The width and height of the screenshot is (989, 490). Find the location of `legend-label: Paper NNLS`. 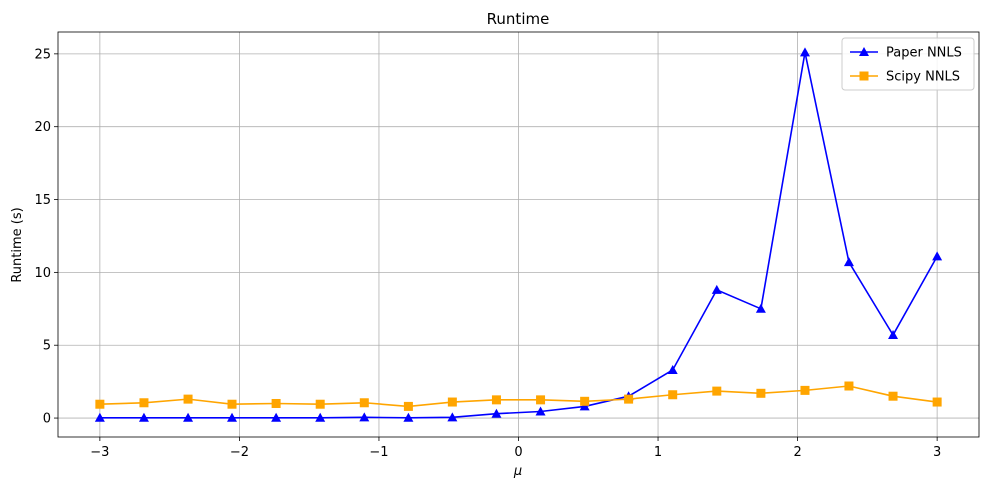

legend-label: Paper NNLS is located at coordinates (924, 53).